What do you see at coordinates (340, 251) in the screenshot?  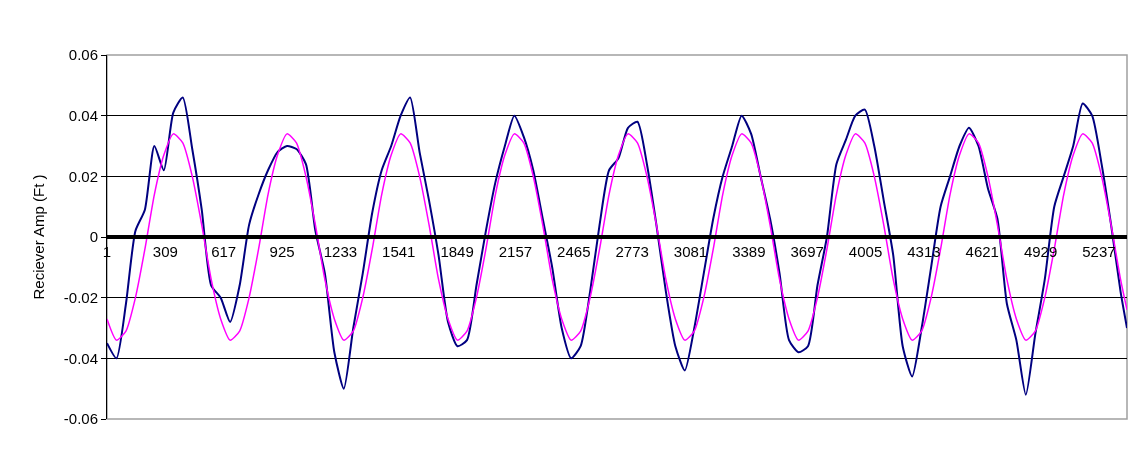 I see `x-tick-label: 1233` at bounding box center [340, 251].